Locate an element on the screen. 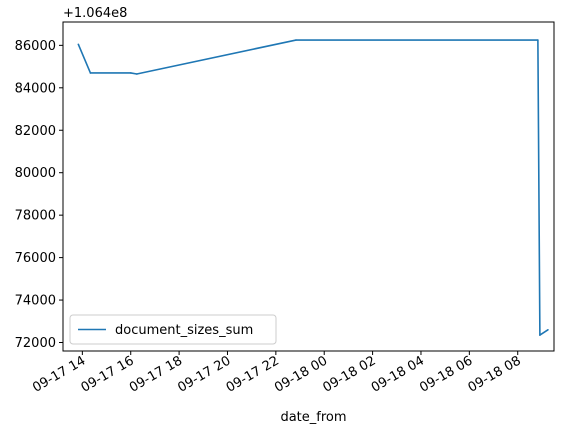  x-tick-label: 09-17 20 is located at coordinates (204, 374).